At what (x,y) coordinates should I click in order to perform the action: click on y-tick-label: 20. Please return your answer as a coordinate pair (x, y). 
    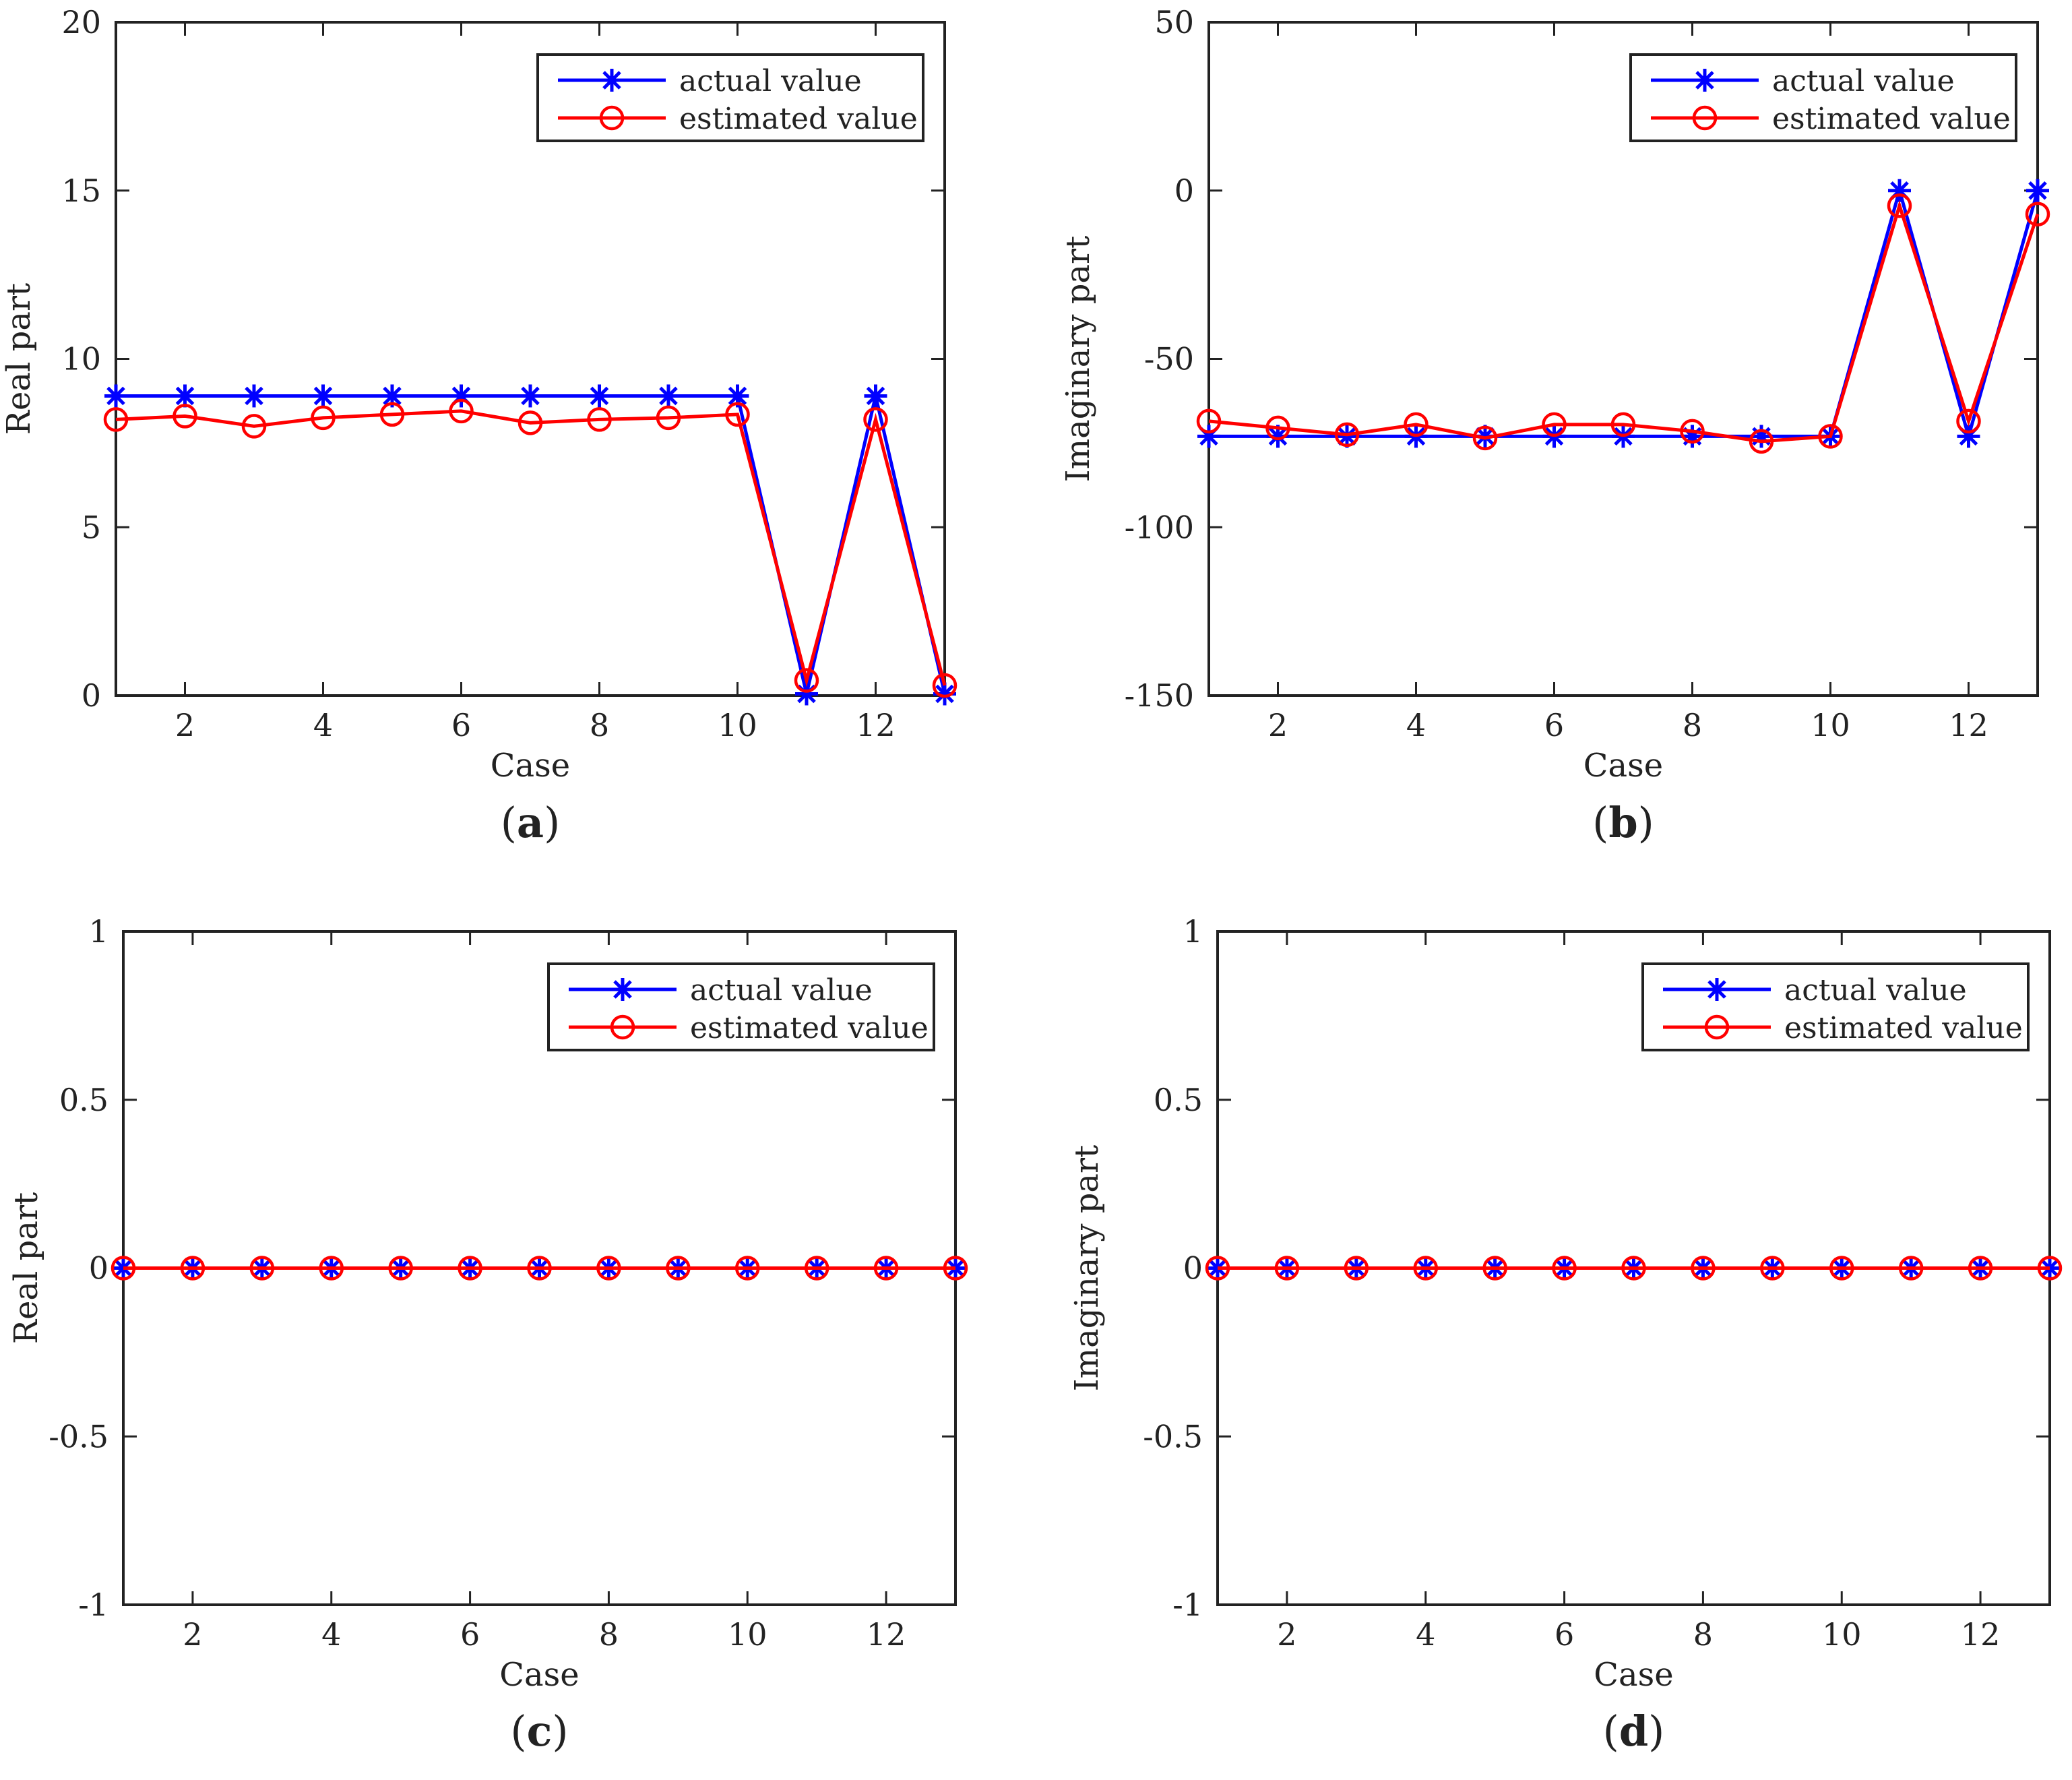
    Looking at the image, I should click on (81, 22).